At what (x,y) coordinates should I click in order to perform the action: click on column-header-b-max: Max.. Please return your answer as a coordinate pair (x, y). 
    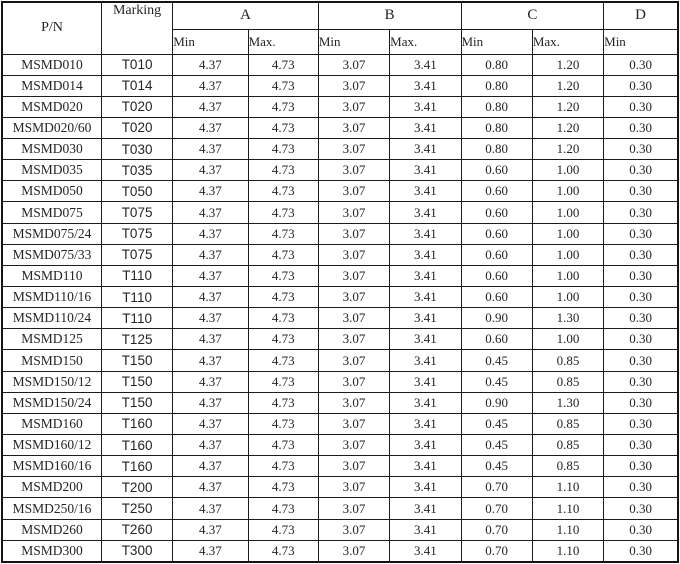
    Looking at the image, I should click on (425, 41).